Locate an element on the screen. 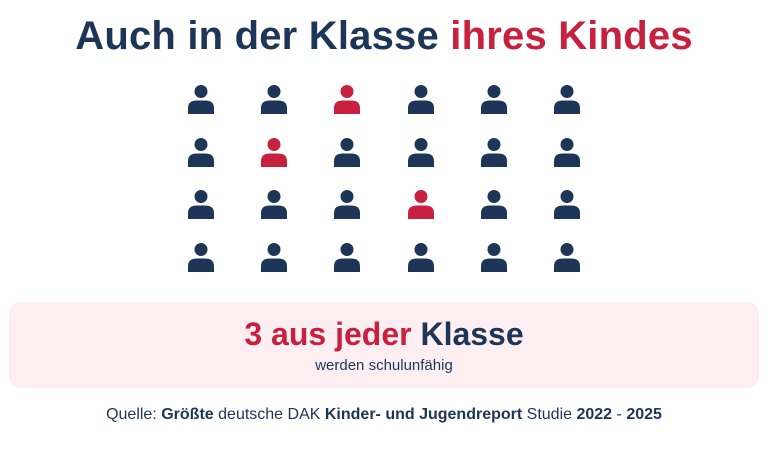  source-year-start: 2022 is located at coordinates (594, 414).